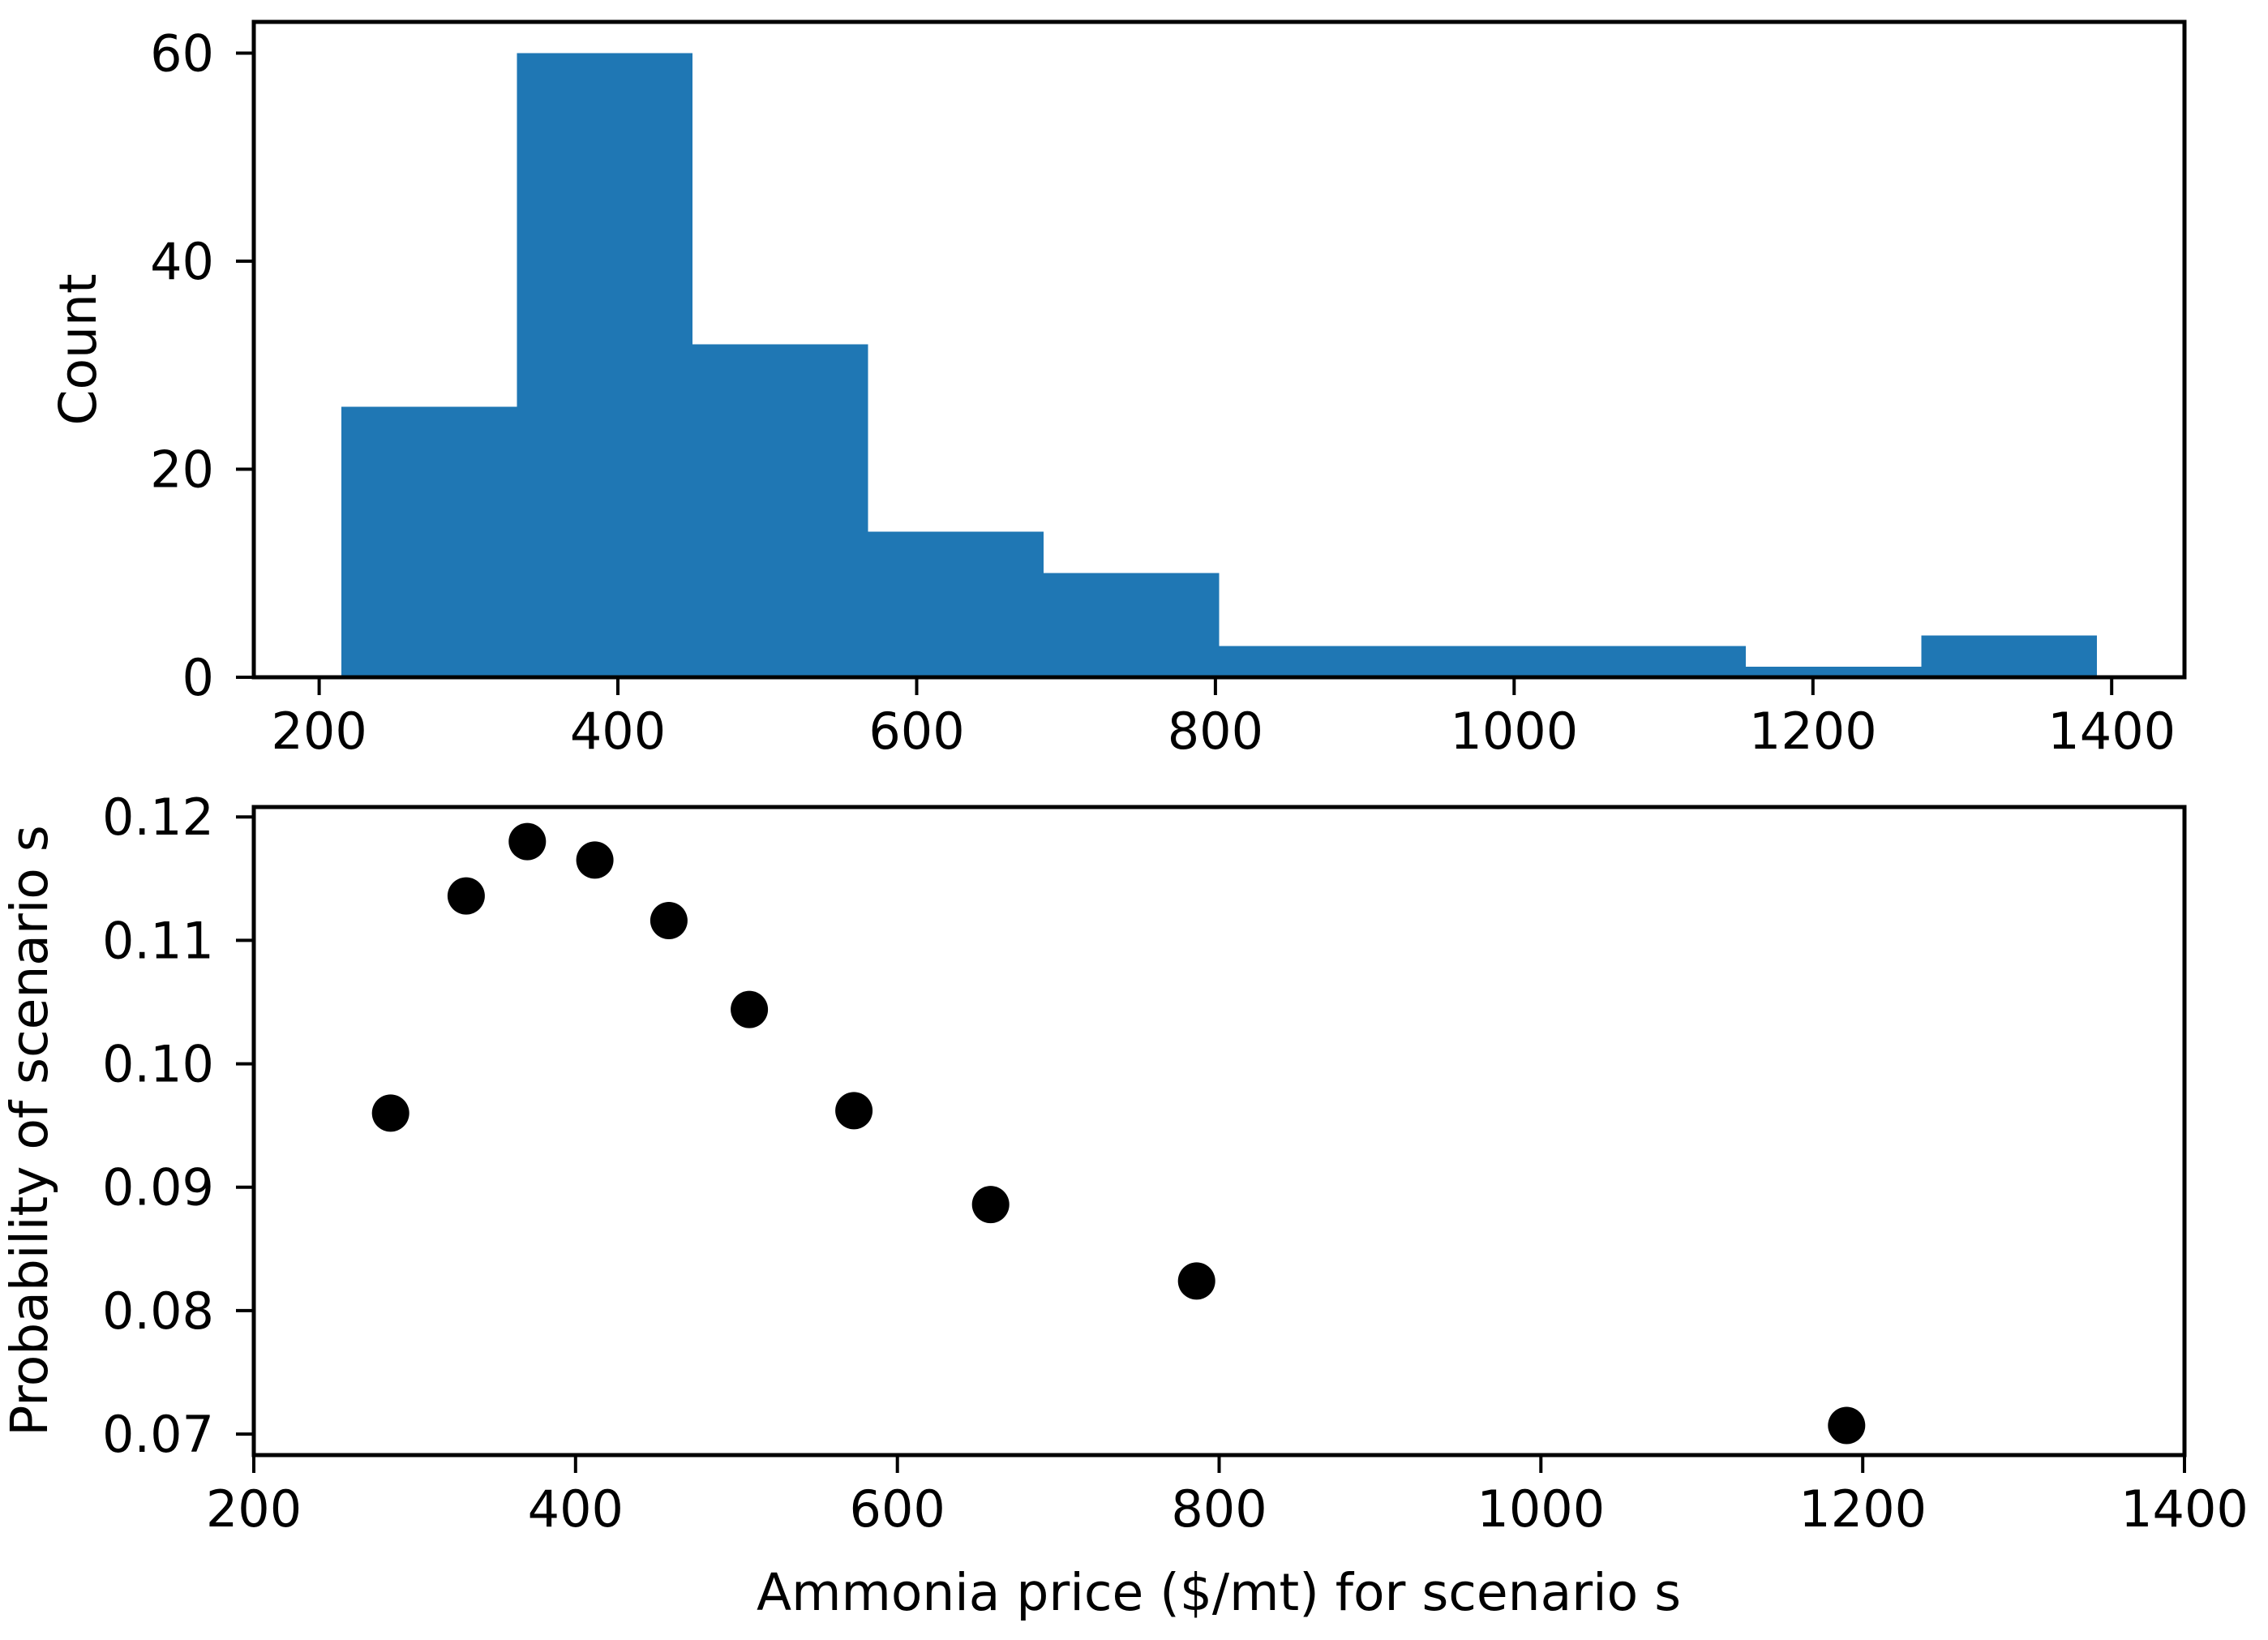 Image resolution: width=2268 pixels, height=1640 pixels. What do you see at coordinates (1219, 1592) in the screenshot?
I see `scatter-x-axis-label: Ammonia price ($/mt) for scenario s` at bounding box center [1219, 1592].